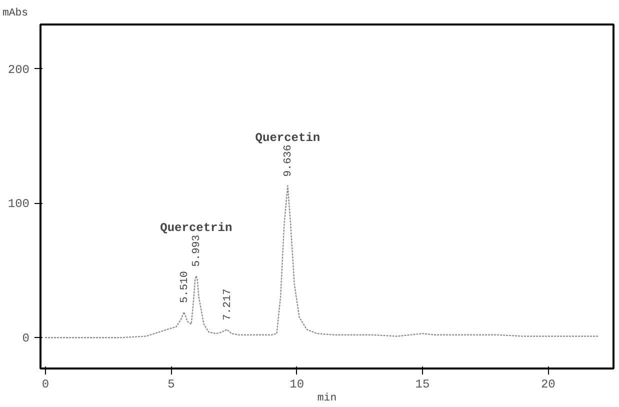 The width and height of the screenshot is (619, 407). I want to click on annotation: Quercetin, so click(287, 137).